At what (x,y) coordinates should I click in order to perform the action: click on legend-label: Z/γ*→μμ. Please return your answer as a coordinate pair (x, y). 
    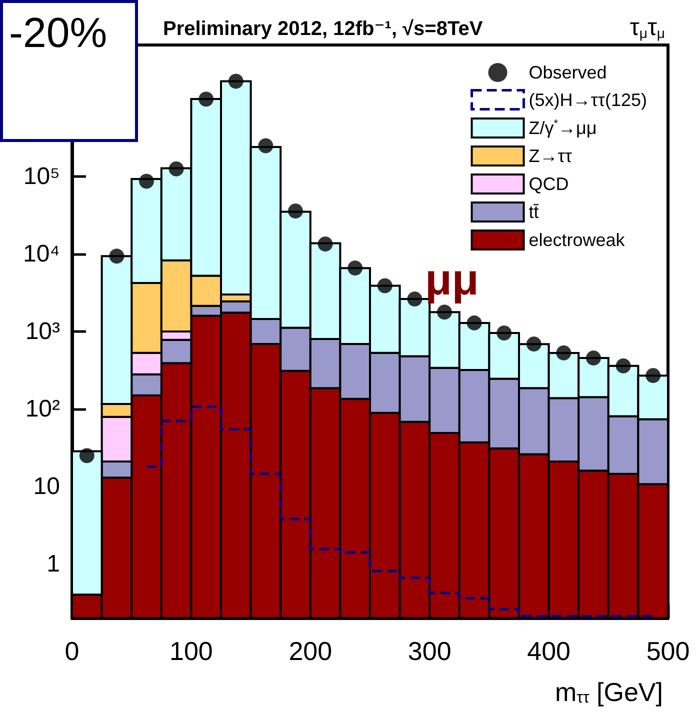
    Looking at the image, I should click on (562, 128).